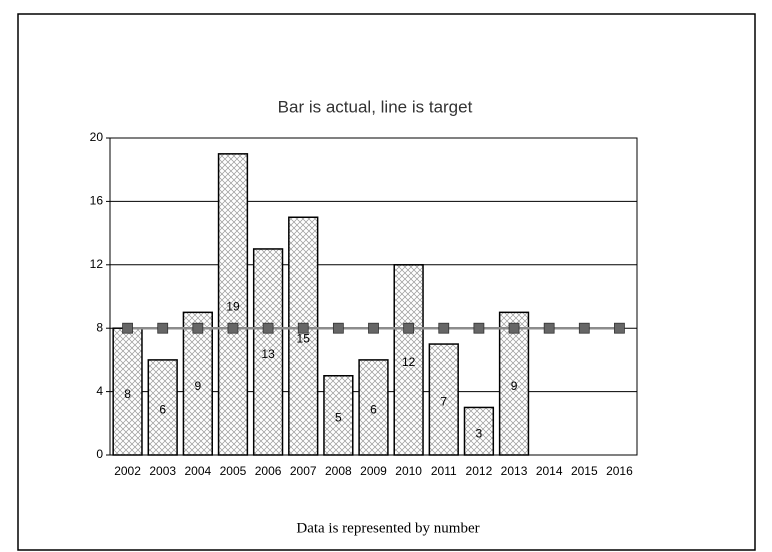  Describe the element at coordinates (338, 471) in the screenshot. I see `x-tick-label: 2008` at that location.